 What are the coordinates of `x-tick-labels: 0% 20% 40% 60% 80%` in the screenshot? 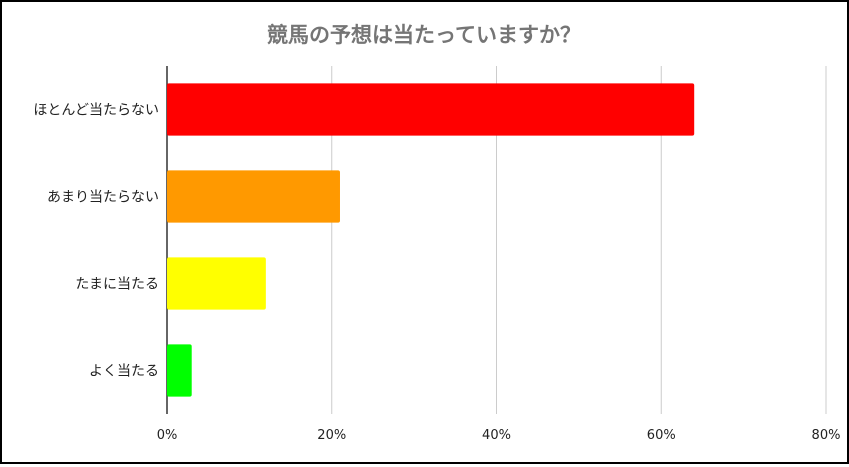 It's located at (499, 435).